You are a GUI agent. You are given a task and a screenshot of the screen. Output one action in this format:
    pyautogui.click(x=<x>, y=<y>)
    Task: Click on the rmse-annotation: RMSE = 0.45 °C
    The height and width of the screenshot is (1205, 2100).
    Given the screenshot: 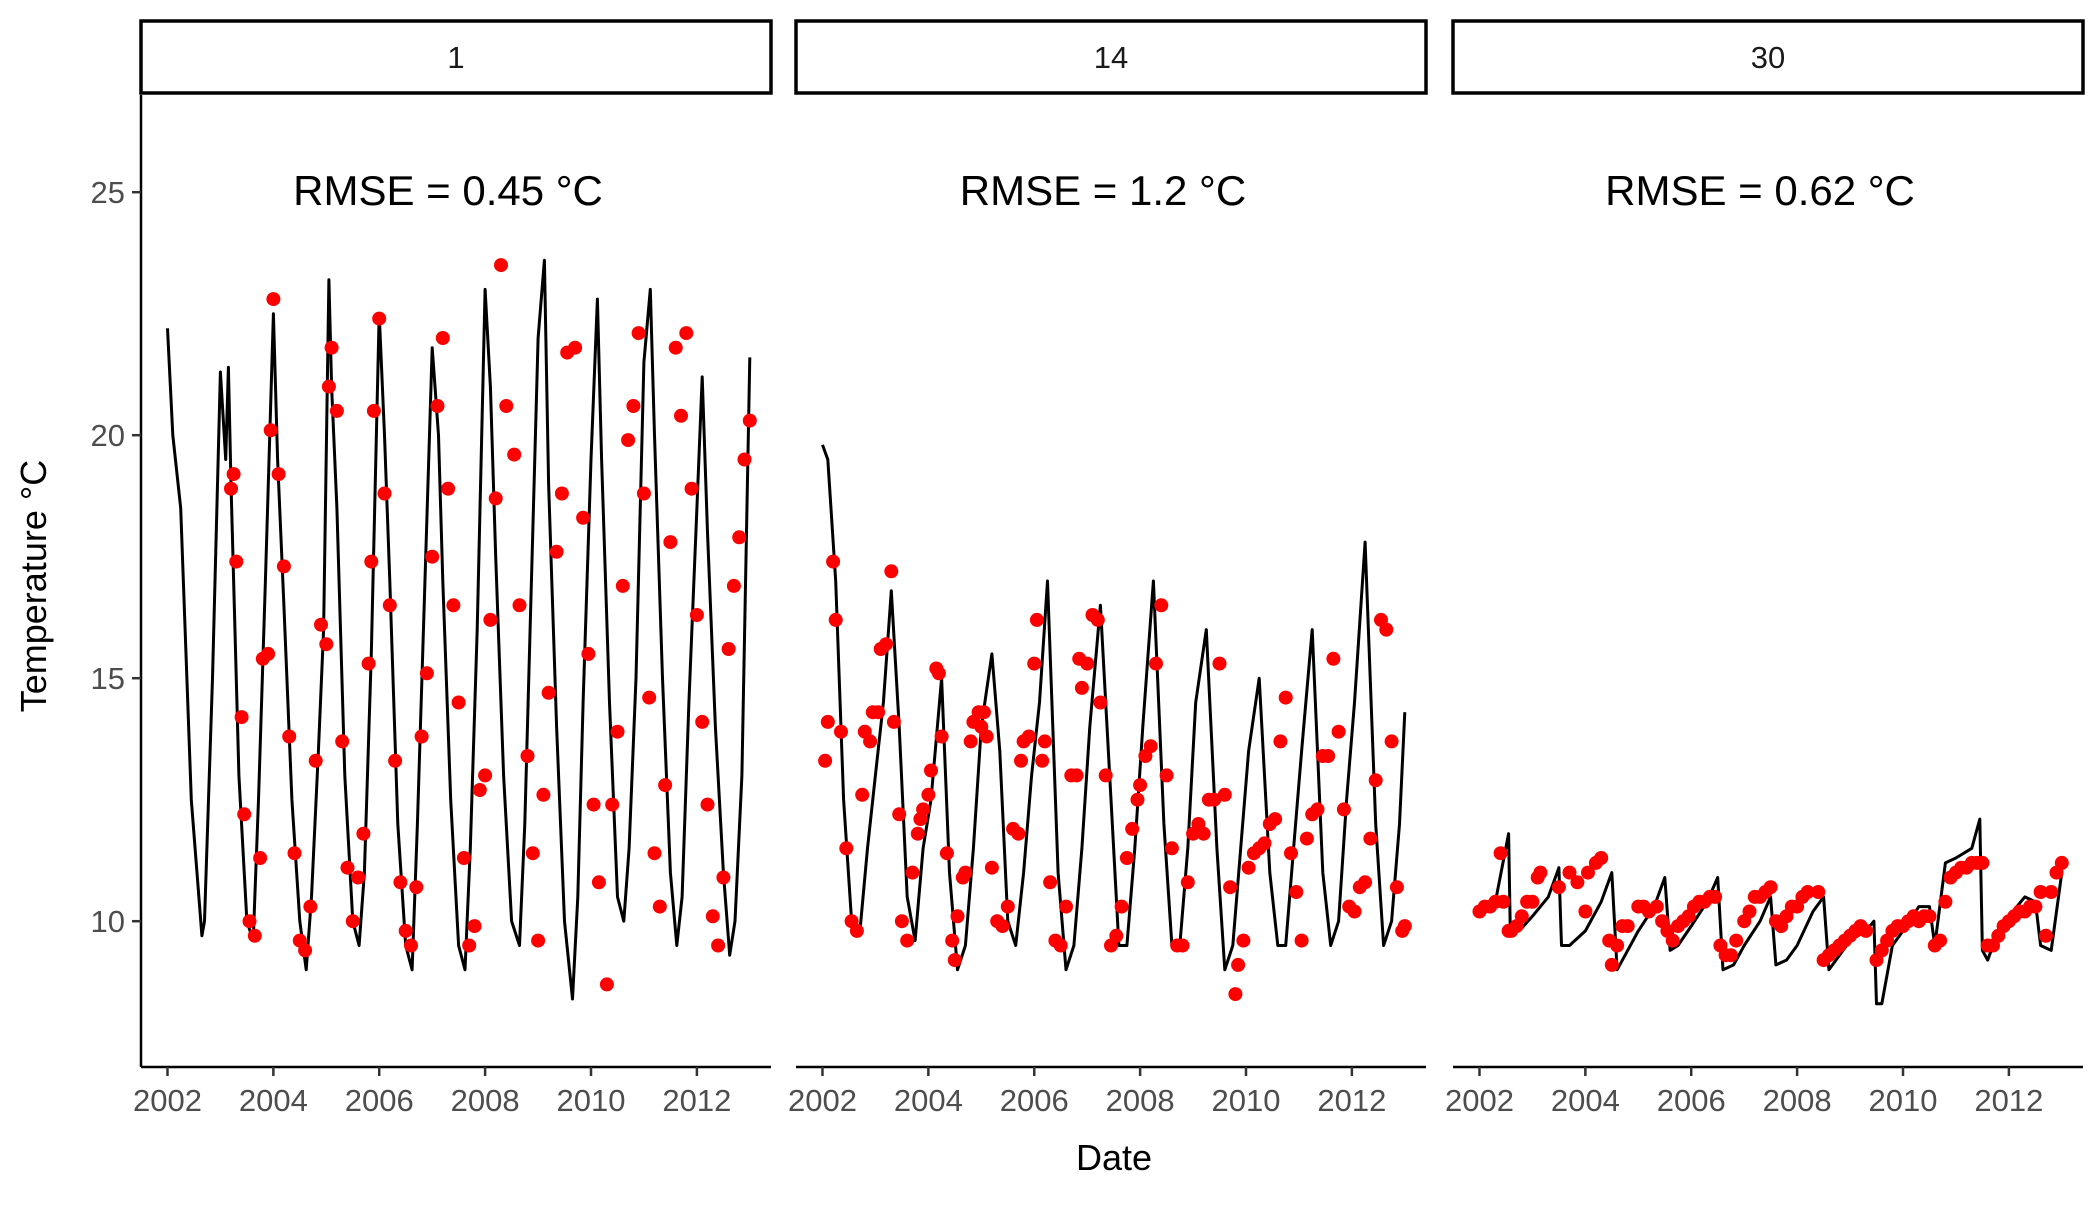 What is the action you would take?
    pyautogui.click(x=448, y=190)
    